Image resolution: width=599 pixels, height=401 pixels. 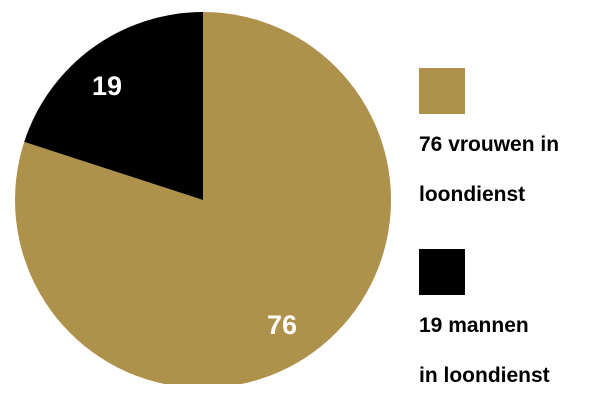 I want to click on pie-value-label-mannen: 19, so click(x=107, y=86).